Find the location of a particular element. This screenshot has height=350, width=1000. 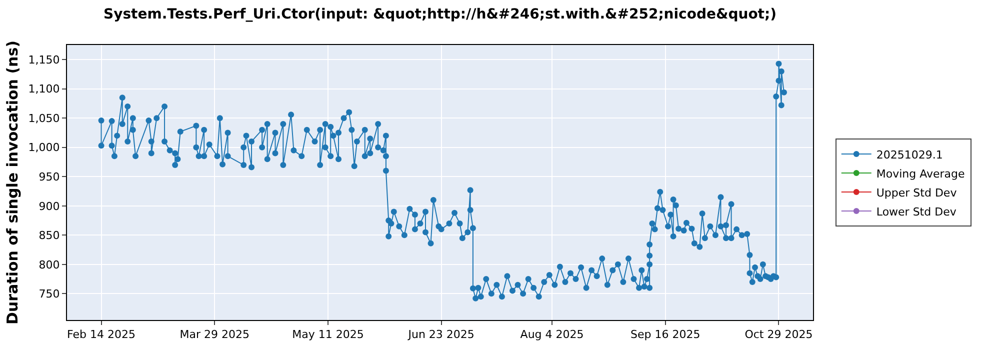

y-tick-label: 950 is located at coordinates (49, 177).